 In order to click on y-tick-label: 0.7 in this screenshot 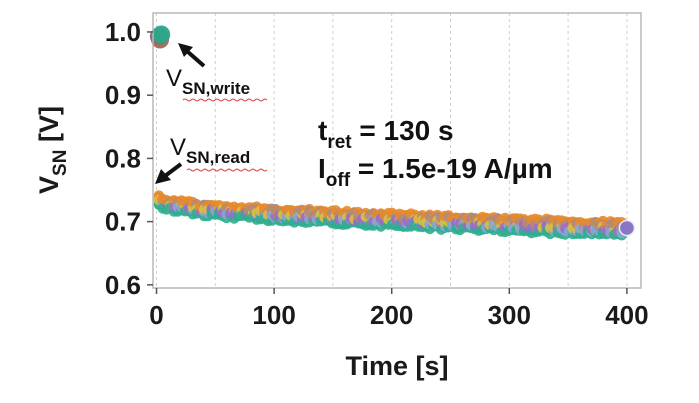, I will do `click(123, 222)`.